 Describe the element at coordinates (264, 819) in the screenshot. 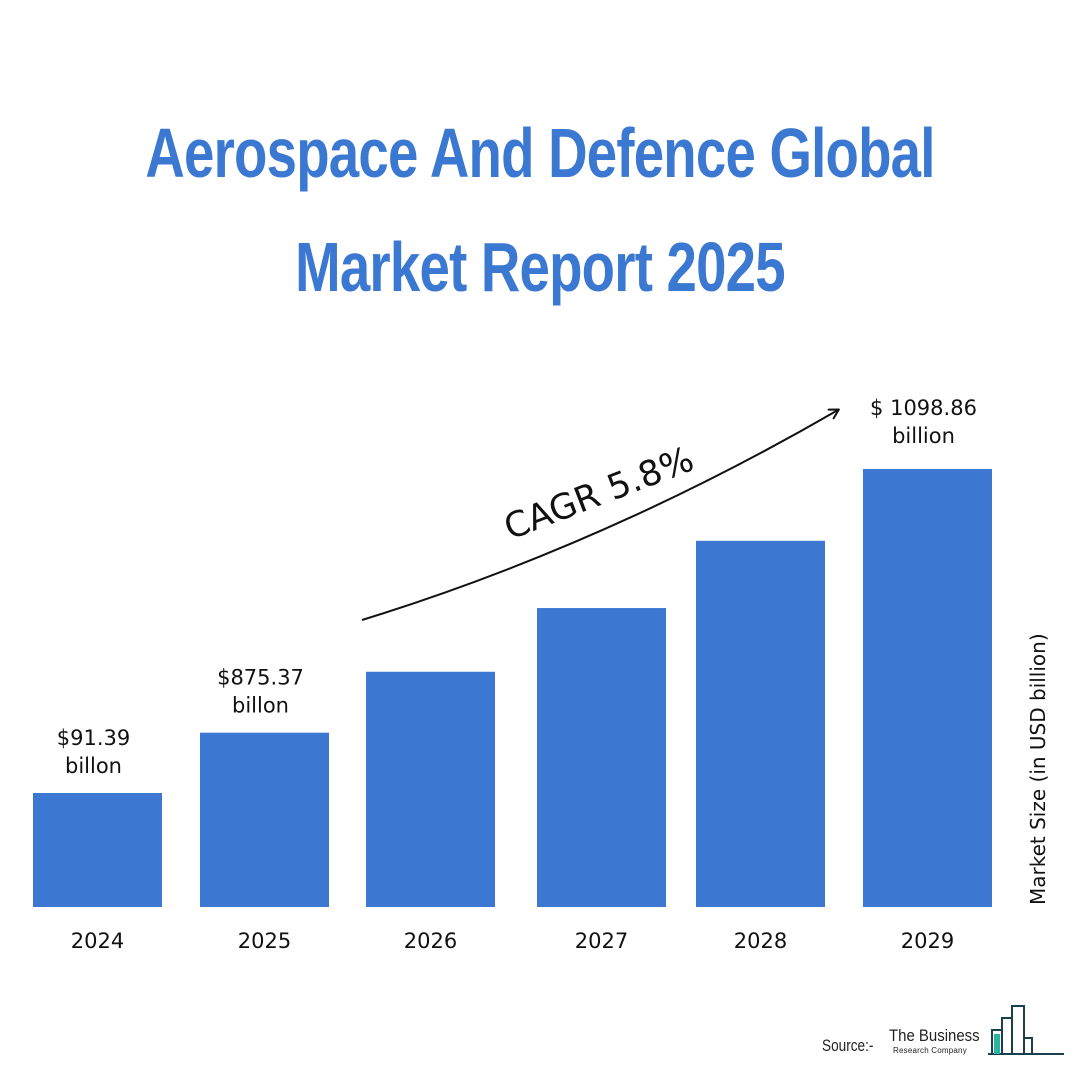

I see `bar-2025` at that location.